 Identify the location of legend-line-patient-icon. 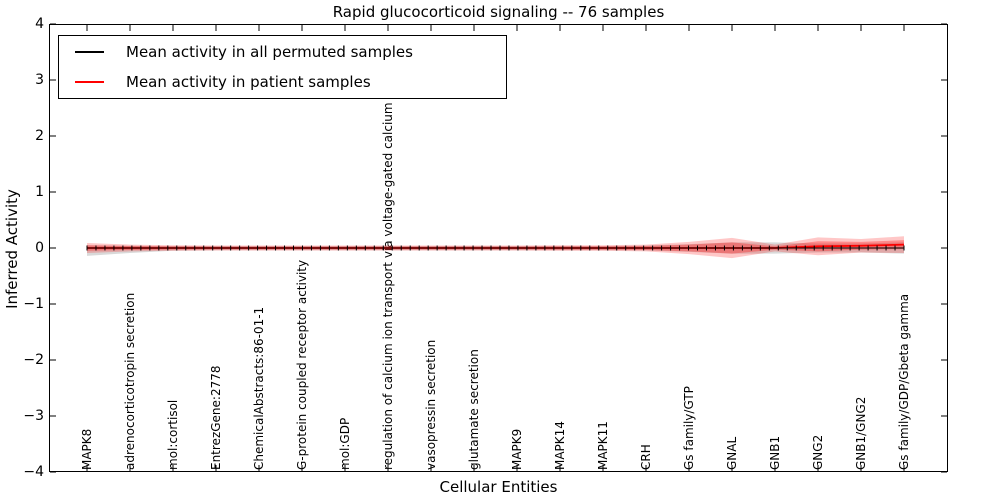
(89, 82).